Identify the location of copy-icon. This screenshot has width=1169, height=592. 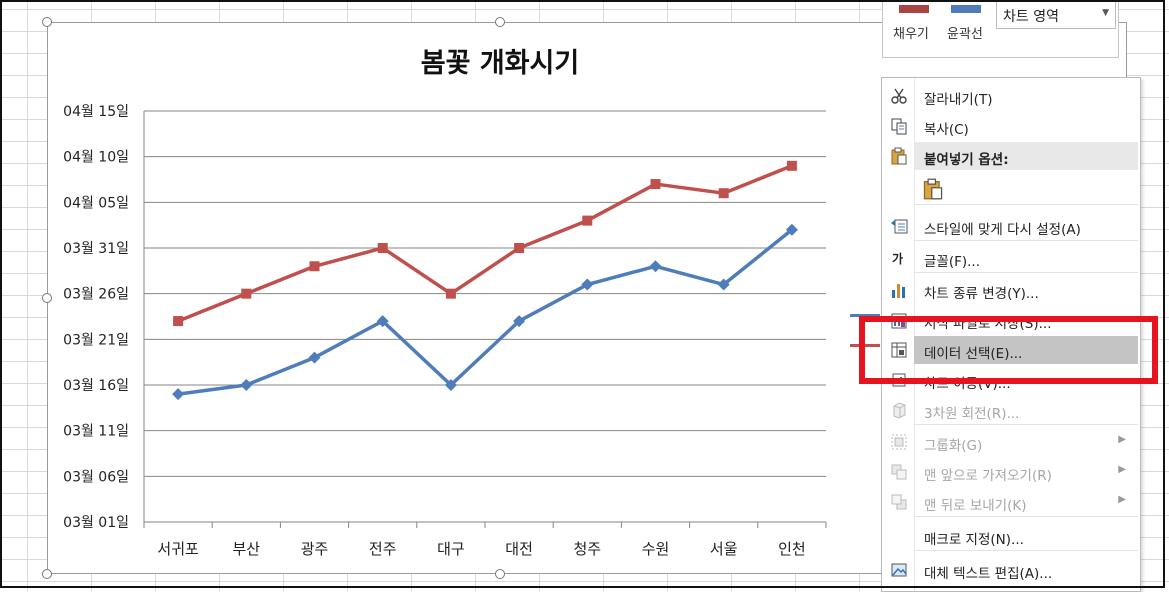
(899, 126).